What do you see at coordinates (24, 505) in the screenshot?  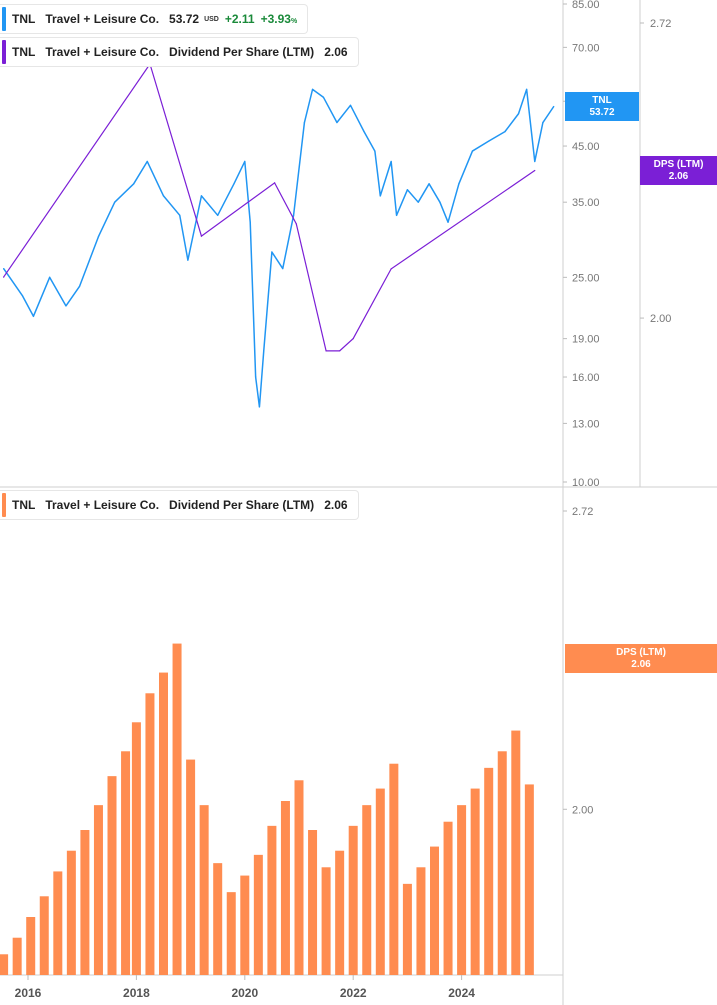 I see `legend-dps-bottom-ticker: TNL` at bounding box center [24, 505].